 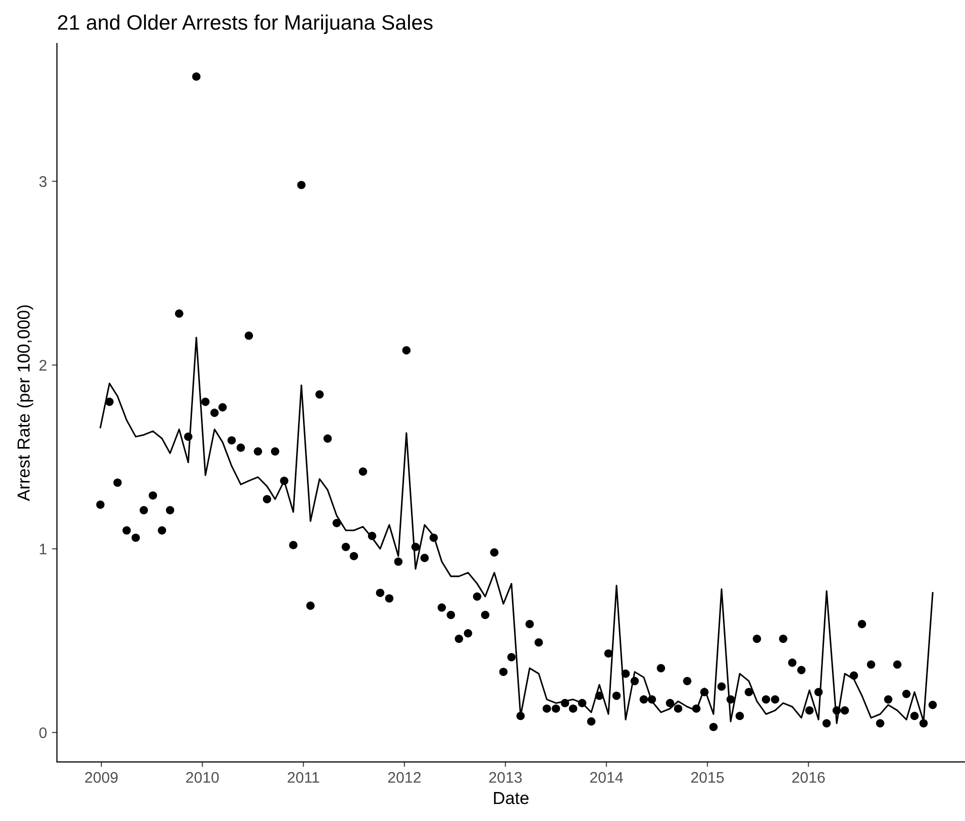 What do you see at coordinates (245, 24) in the screenshot?
I see `chart-title: 21 and Older Arrests for Marijuana Sales` at bounding box center [245, 24].